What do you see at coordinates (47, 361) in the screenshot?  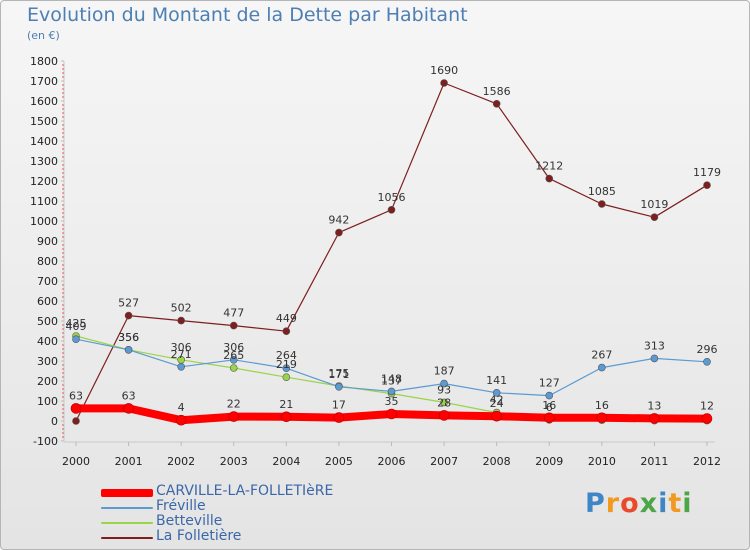 I see `y-tick-label: 300` at bounding box center [47, 361].